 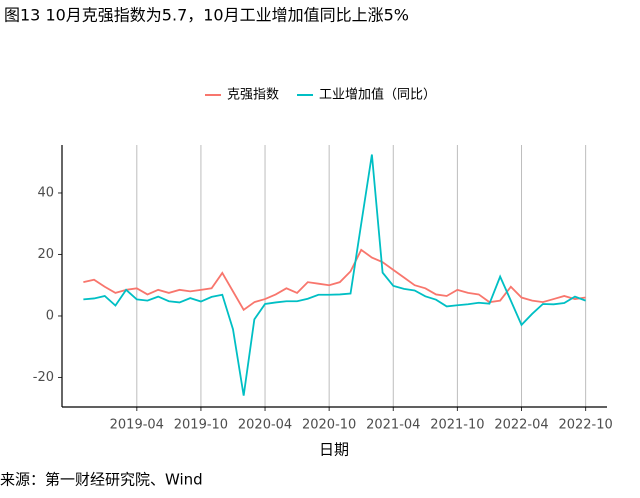 What do you see at coordinates (137, 425) in the screenshot?
I see `x-tick-label: 2019-04` at bounding box center [137, 425].